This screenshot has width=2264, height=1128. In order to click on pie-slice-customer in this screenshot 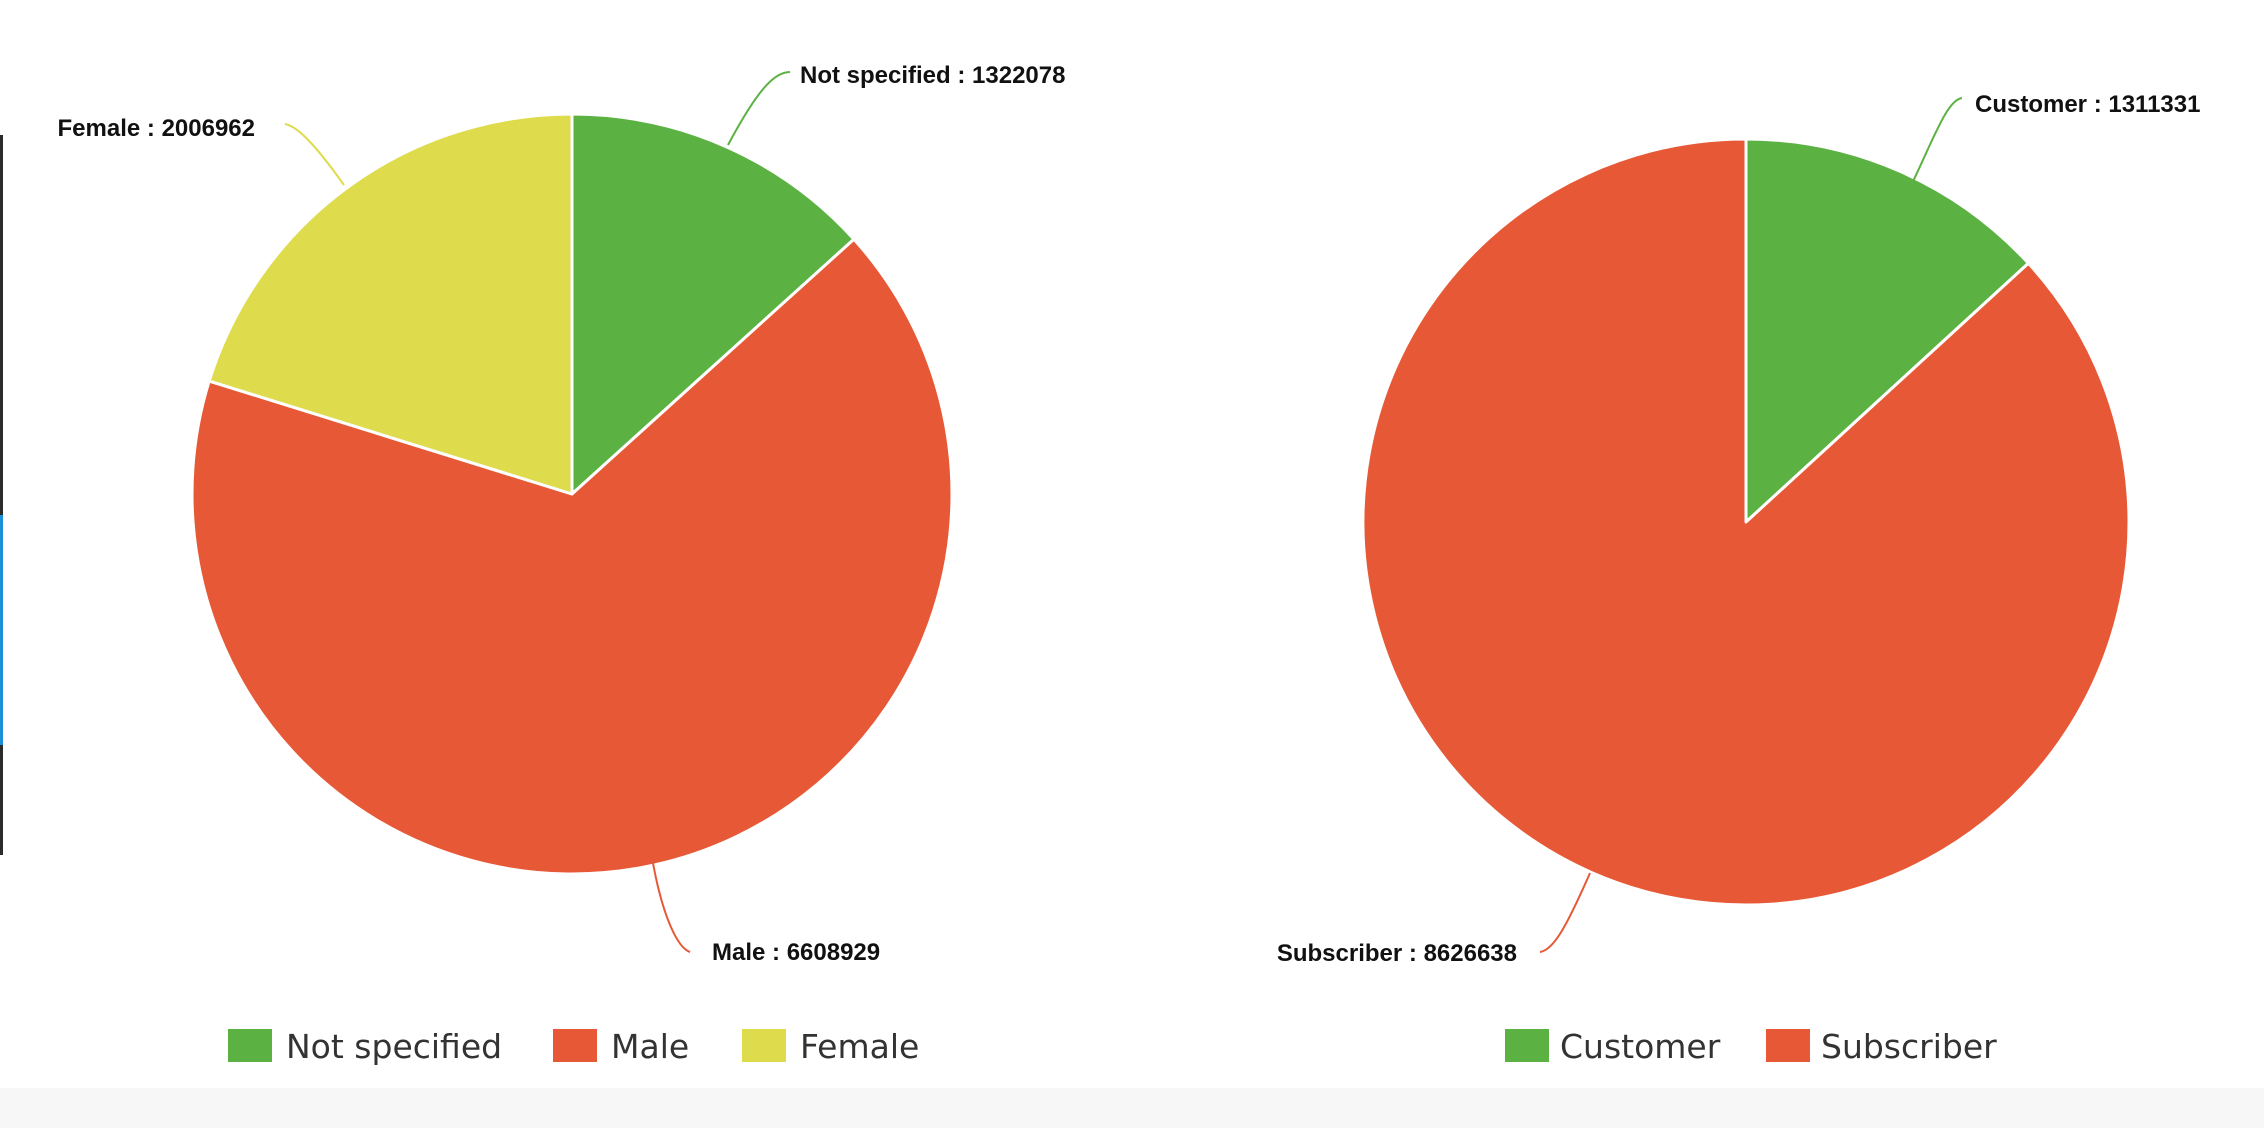, I will do `click(1887, 330)`.